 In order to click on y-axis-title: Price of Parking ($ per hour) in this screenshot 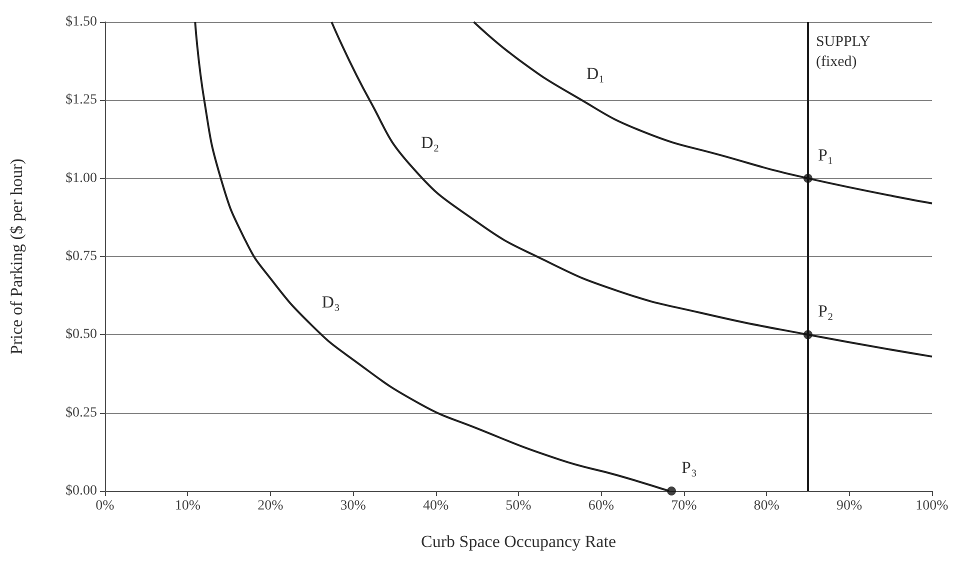, I will do `click(16, 256)`.